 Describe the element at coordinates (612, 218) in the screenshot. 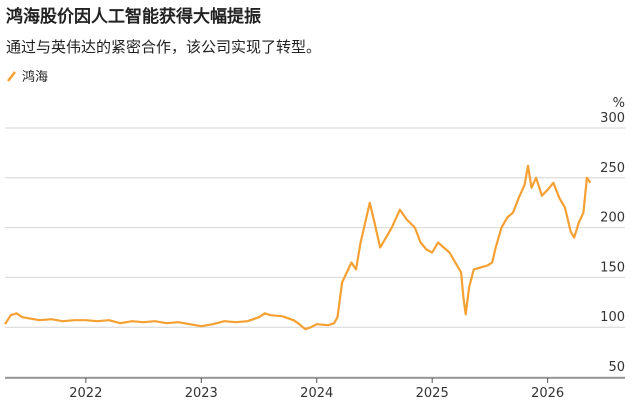

I see `y-tick-label: 200` at that location.